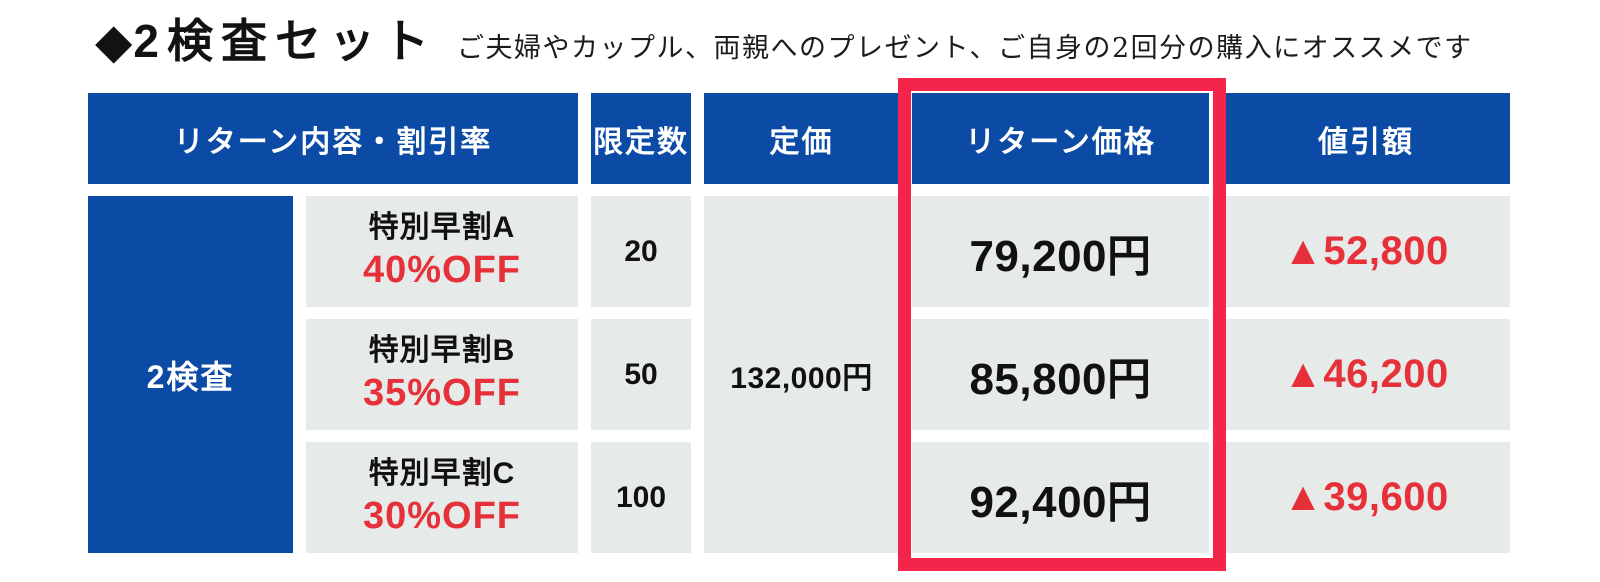  Describe the element at coordinates (641, 374) in the screenshot. I see `limit-cell: 50` at that location.